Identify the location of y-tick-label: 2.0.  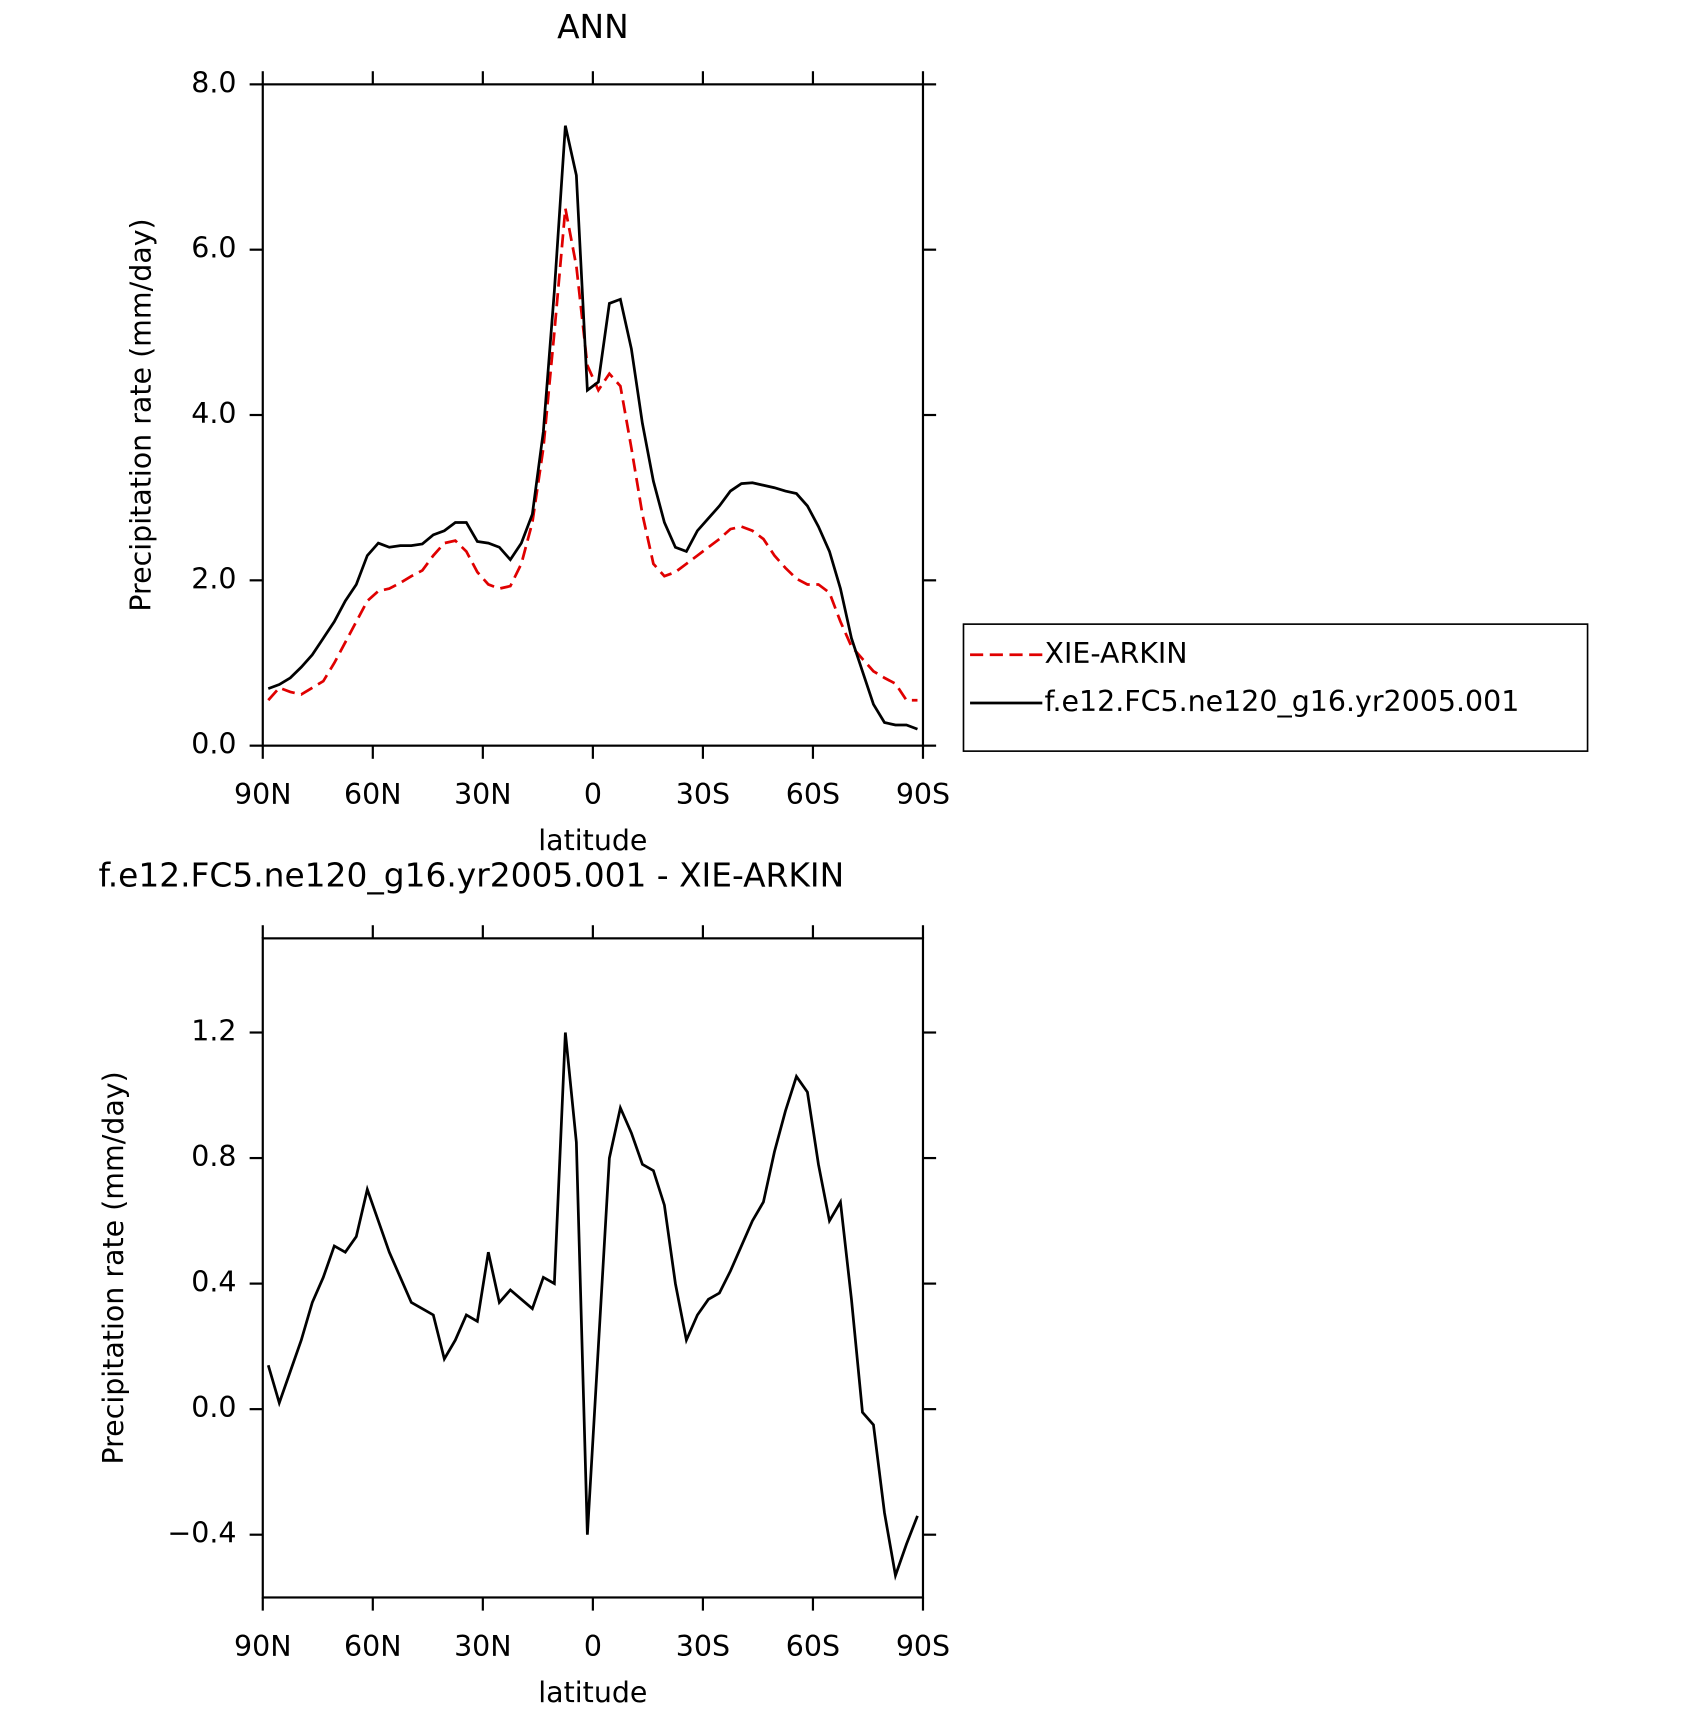
(213, 578).